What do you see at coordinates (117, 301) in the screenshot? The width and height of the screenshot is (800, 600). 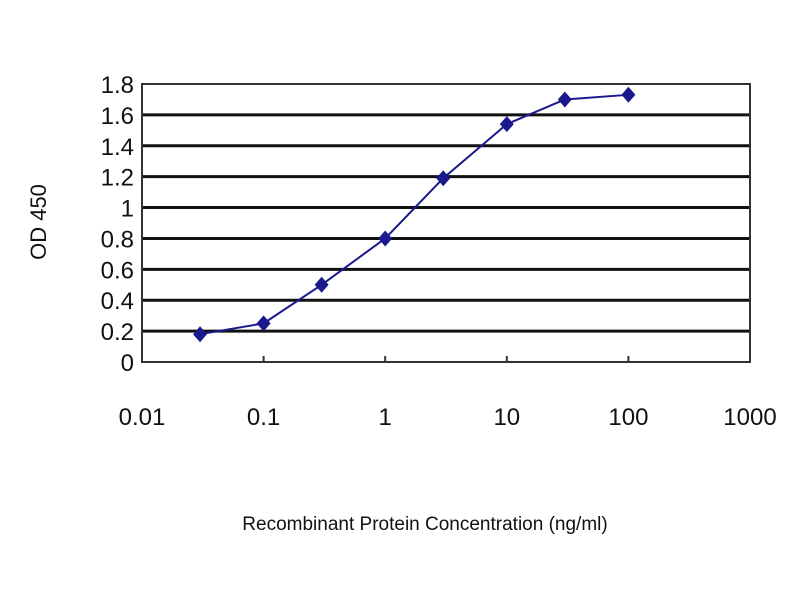 I see `y-tick-label: 0.4` at bounding box center [117, 301].